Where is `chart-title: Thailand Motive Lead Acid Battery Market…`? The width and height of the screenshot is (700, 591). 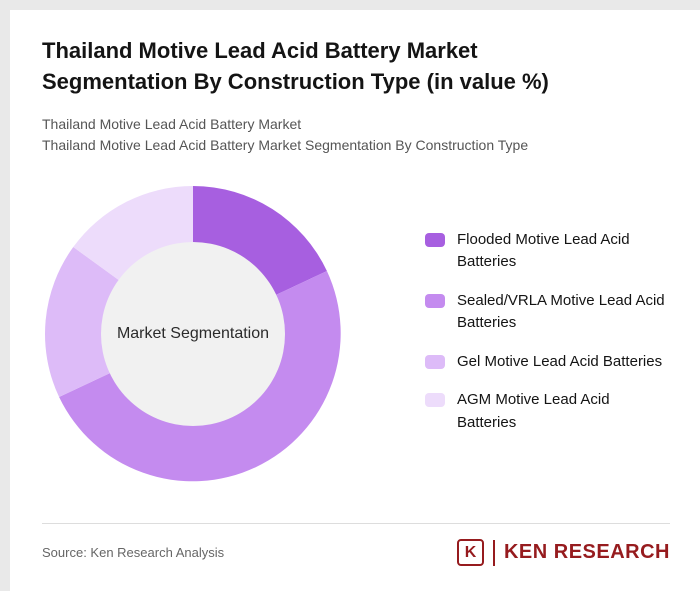 chart-title: Thailand Motive Lead Acid Battery Market… is located at coordinates (295, 66).